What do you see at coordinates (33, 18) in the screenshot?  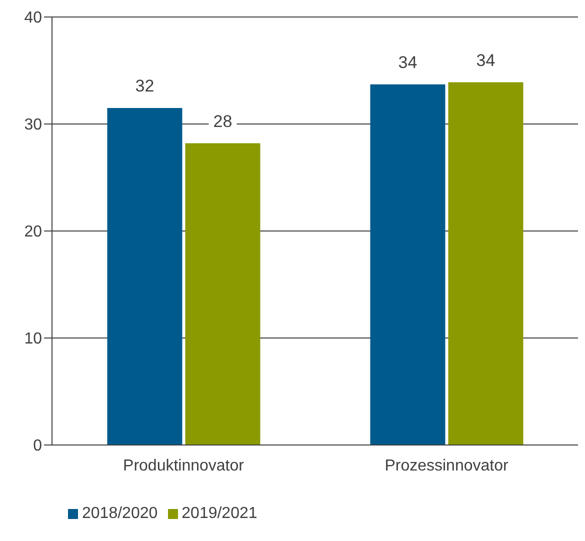 I see `y-tick-label: 40` at bounding box center [33, 18].